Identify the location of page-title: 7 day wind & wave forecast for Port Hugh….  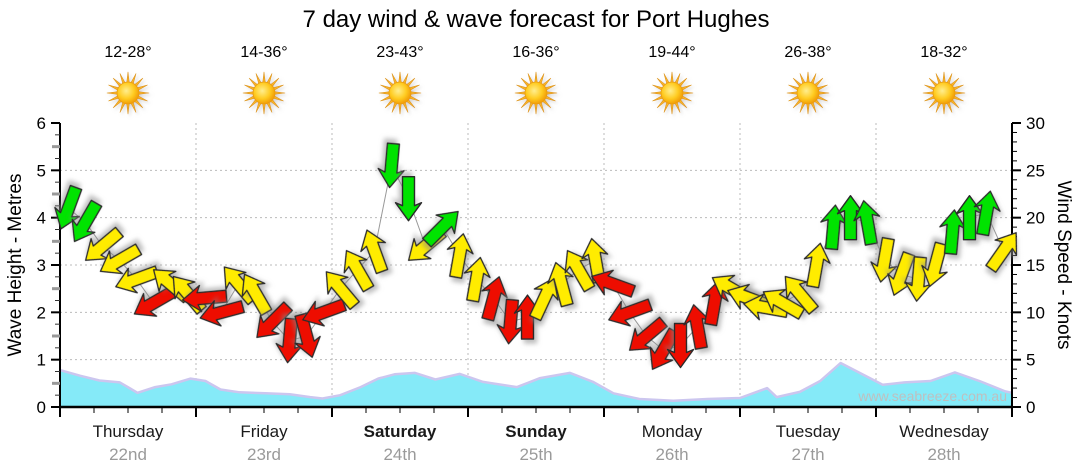
(536, 19).